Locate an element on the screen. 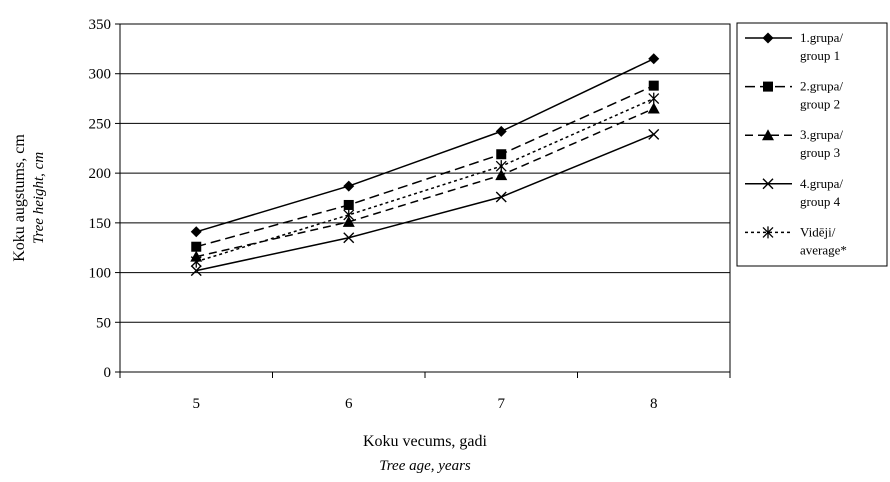 The height and width of the screenshot is (482, 890). legend-label: 3.grupa/ is located at coordinates (821, 134).